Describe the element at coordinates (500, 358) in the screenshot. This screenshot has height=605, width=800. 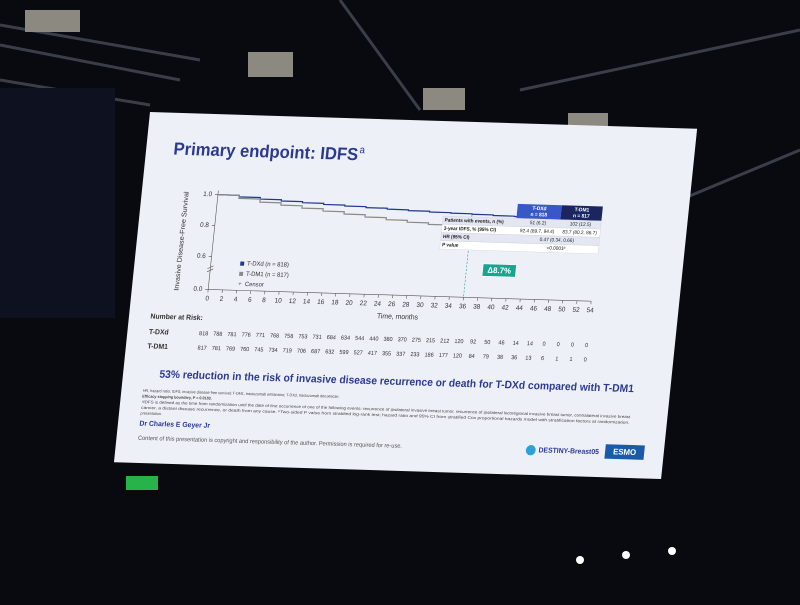
I see `risk-count: 38` at that location.